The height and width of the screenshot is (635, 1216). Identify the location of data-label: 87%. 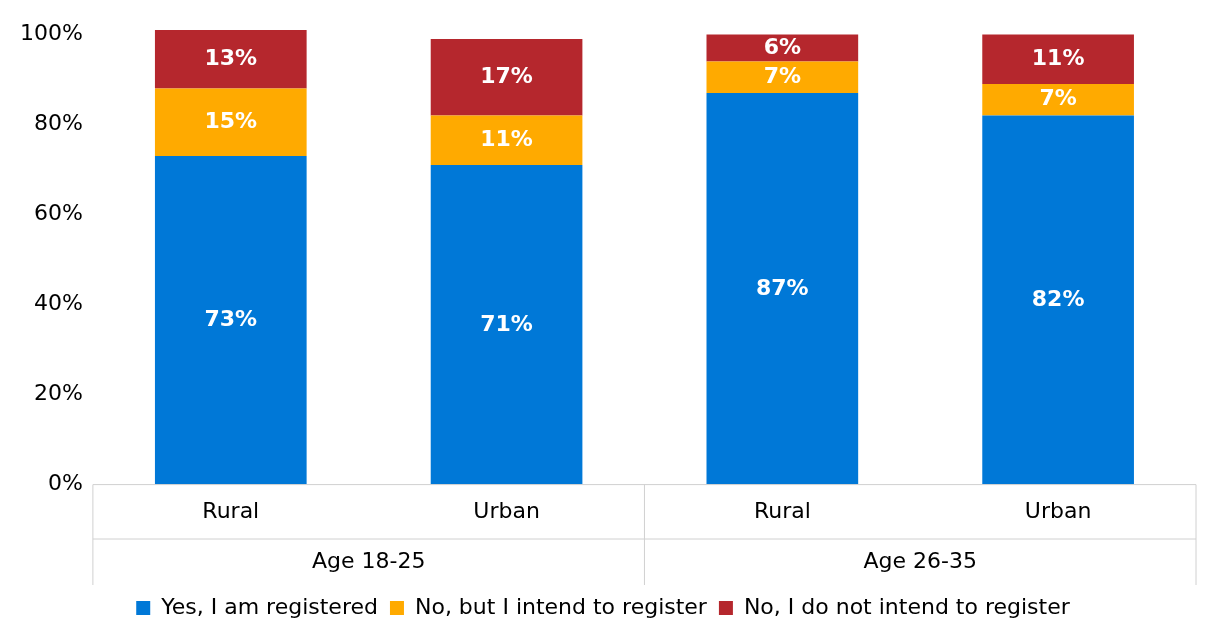
(782, 287).